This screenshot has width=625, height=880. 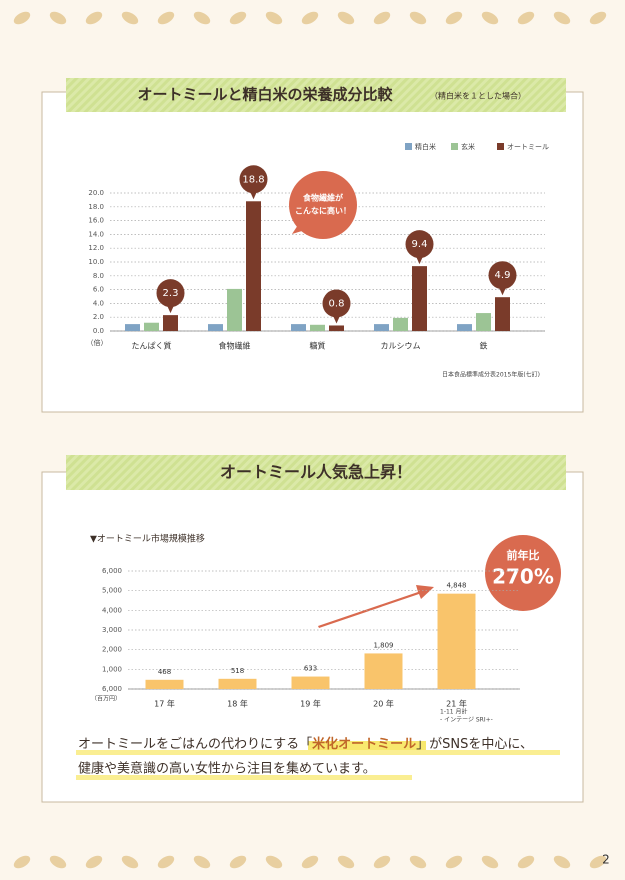 I want to click on chart-title: オートミールと精白米の栄養成分比較, so click(x=265, y=95).